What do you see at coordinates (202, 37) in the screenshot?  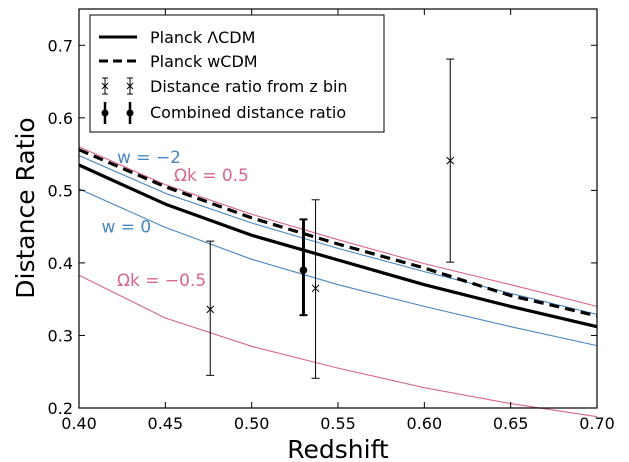 I see `legend-label-lcdm: Planck ΛCDM` at bounding box center [202, 37].